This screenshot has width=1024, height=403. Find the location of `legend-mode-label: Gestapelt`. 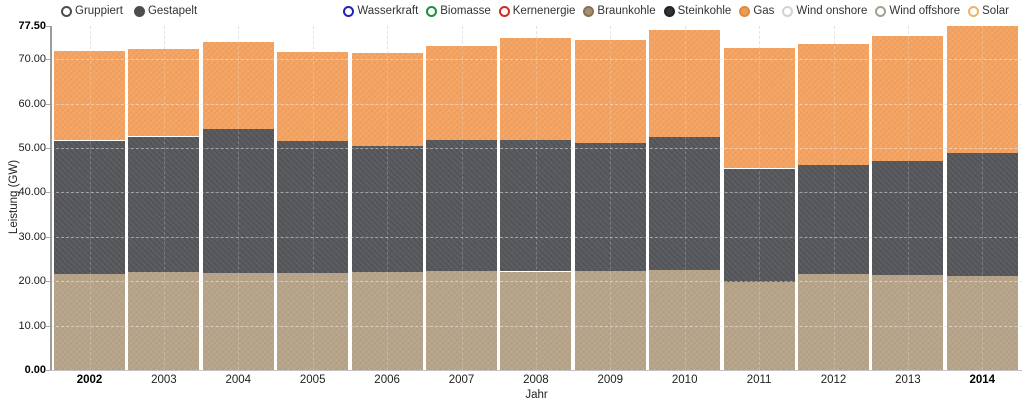

legend-mode-label: Gestapelt is located at coordinates (172, 11).